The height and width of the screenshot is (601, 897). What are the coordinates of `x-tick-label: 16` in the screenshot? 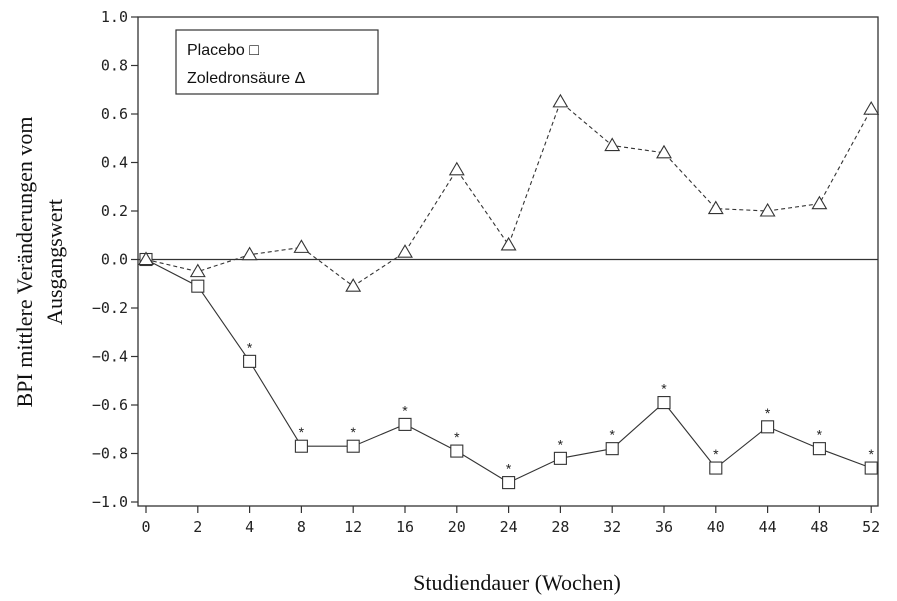 It's located at (405, 527).